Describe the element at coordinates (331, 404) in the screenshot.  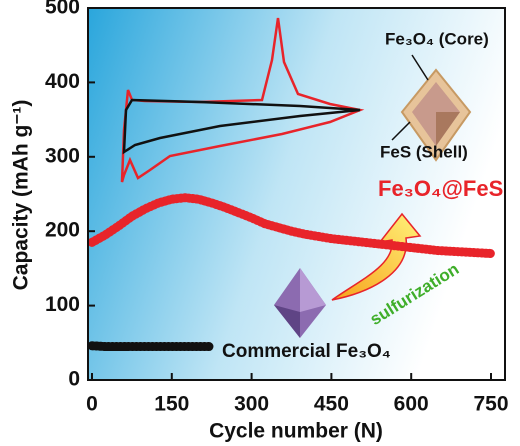
I see `x-tick-label: 450` at that location.